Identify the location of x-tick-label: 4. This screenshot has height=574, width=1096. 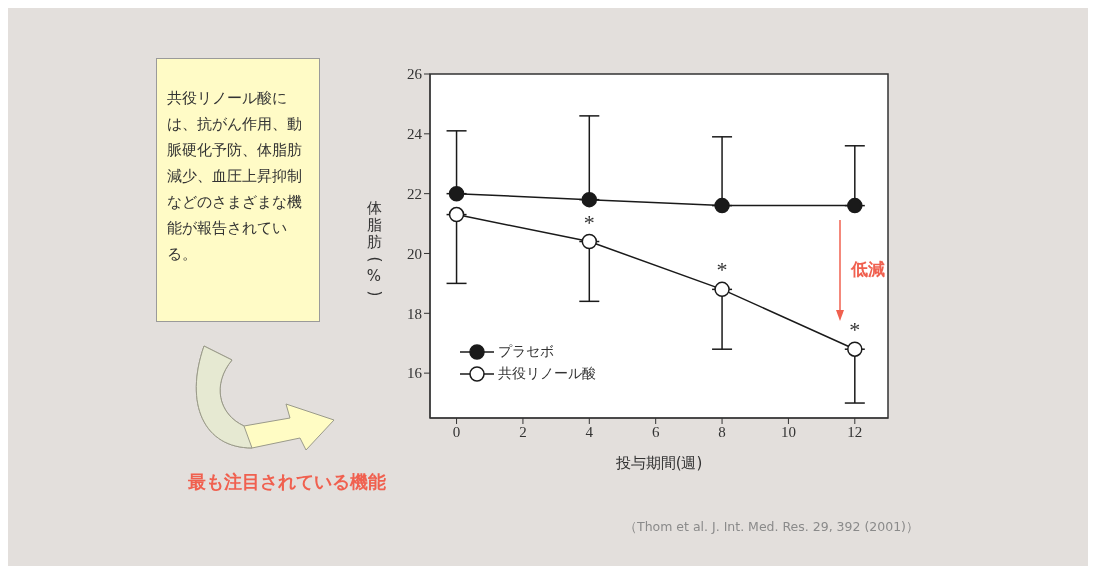
(589, 431).